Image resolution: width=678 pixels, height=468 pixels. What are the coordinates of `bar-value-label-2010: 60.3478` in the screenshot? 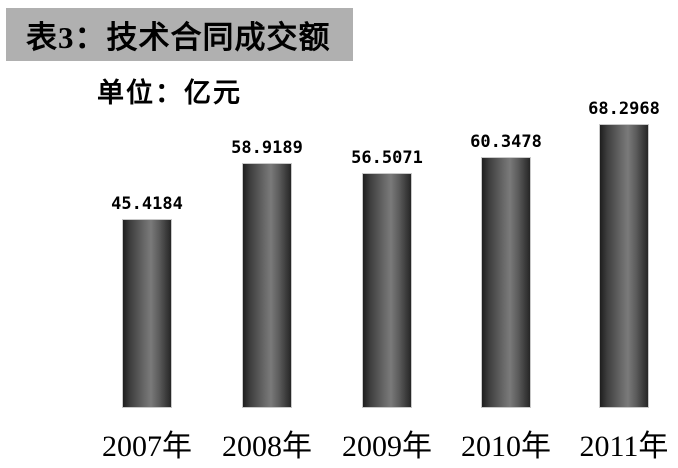 It's located at (506, 142).